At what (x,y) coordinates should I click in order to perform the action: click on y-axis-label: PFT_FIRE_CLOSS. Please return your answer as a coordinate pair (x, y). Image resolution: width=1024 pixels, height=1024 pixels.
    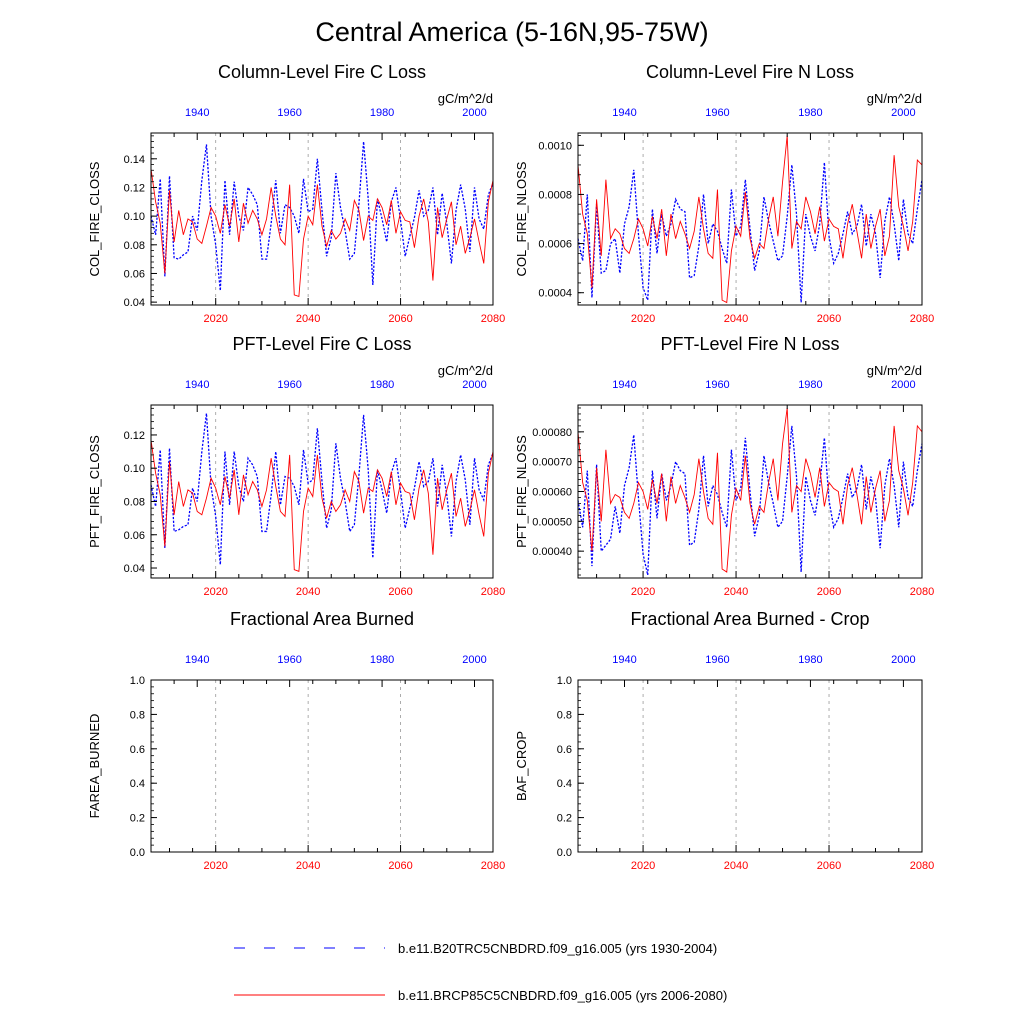
    Looking at the image, I should click on (94, 491).